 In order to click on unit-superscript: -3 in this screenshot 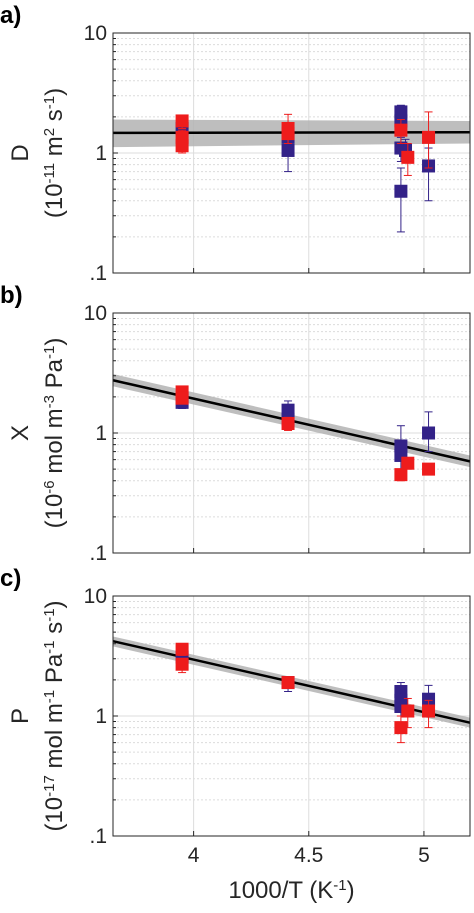, I will do `click(49, 401)`.